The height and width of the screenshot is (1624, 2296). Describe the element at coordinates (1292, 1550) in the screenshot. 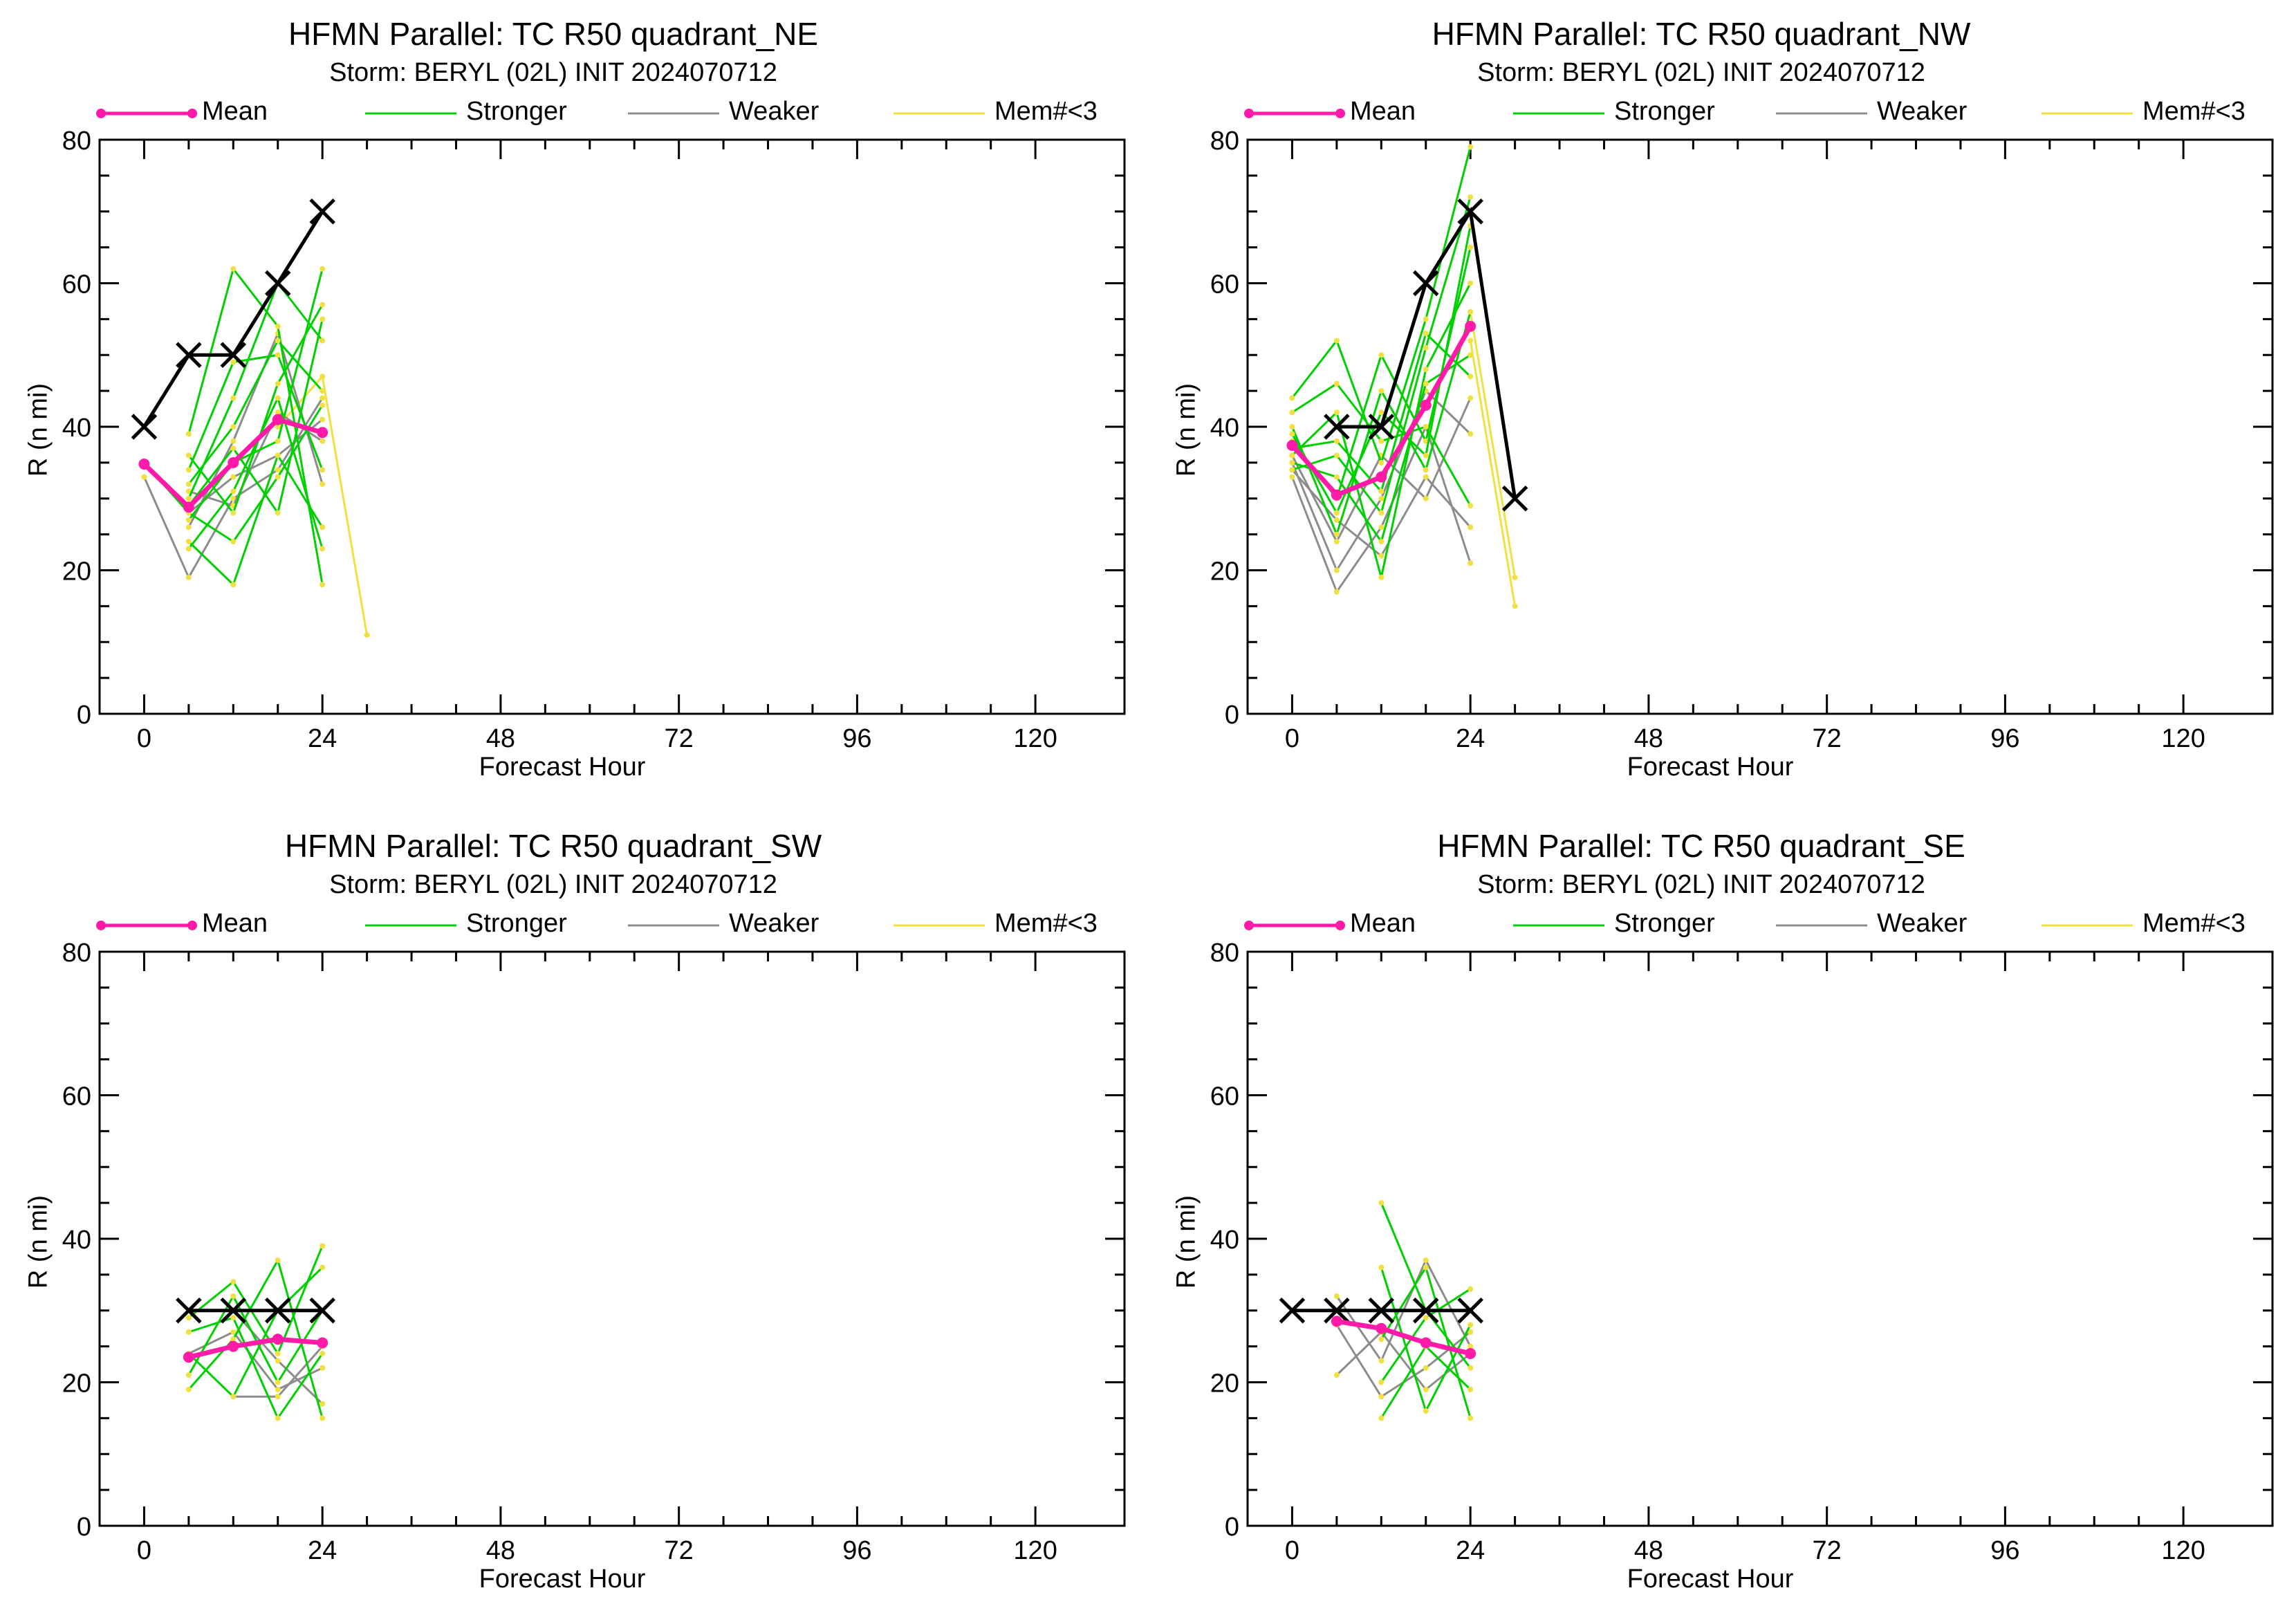

I see `x-tick-label: 0` at that location.